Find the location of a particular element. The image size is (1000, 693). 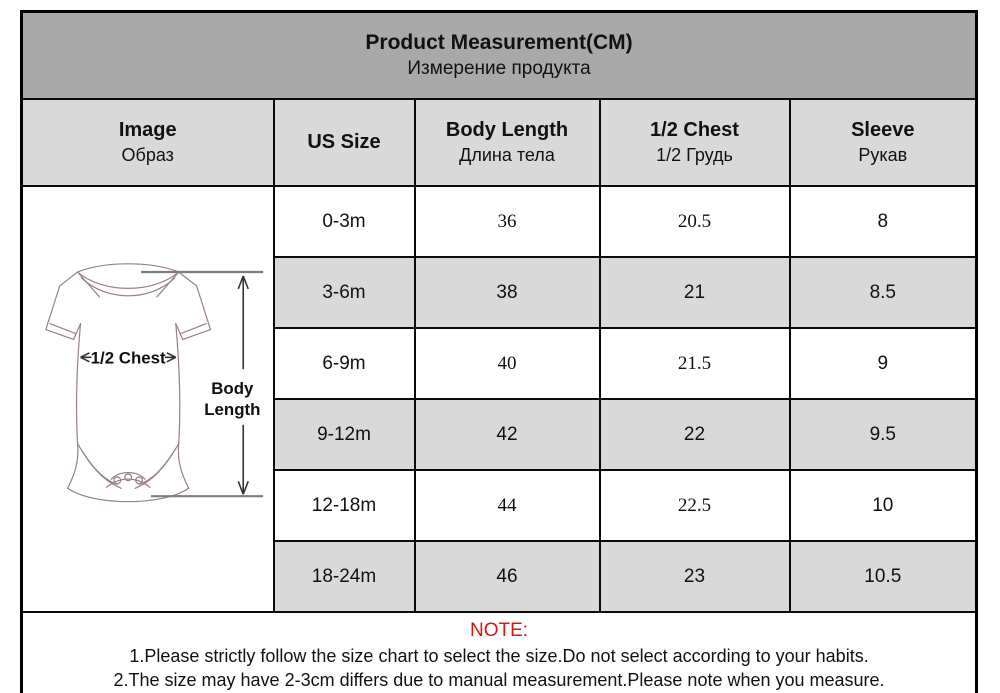

size-cell: 6-9m is located at coordinates (344, 363).